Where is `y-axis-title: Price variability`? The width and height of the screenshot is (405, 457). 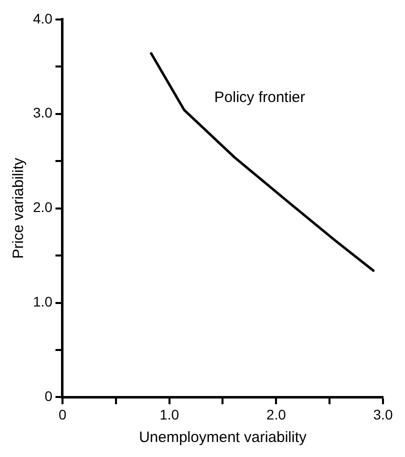 y-axis-title: Price variability is located at coordinates (19, 208).